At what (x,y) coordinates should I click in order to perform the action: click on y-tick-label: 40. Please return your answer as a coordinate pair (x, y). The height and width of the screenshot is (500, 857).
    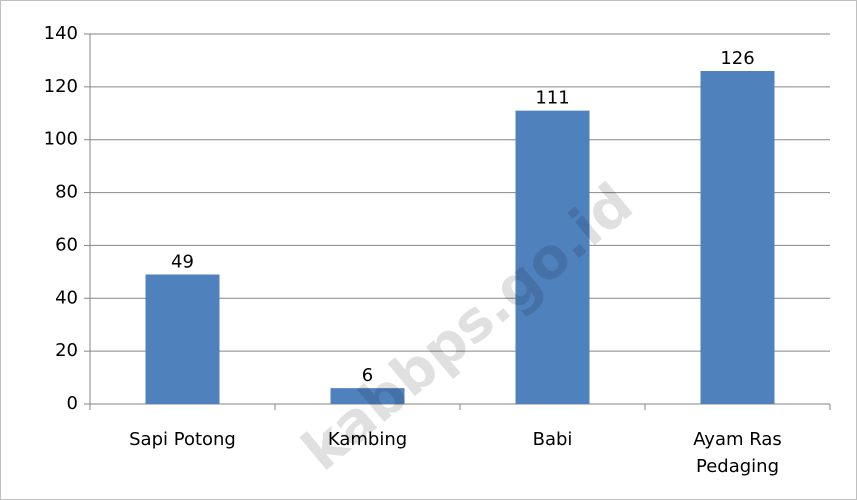
    Looking at the image, I should click on (66, 297).